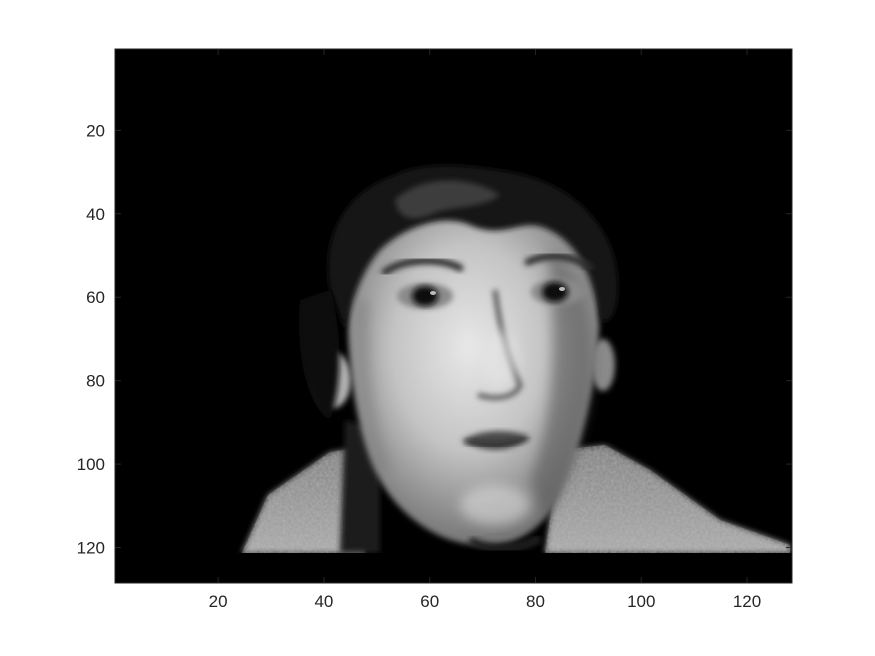 This screenshot has height=656, width=875. What do you see at coordinates (95, 381) in the screenshot?
I see `y-tick-label: 80` at bounding box center [95, 381].